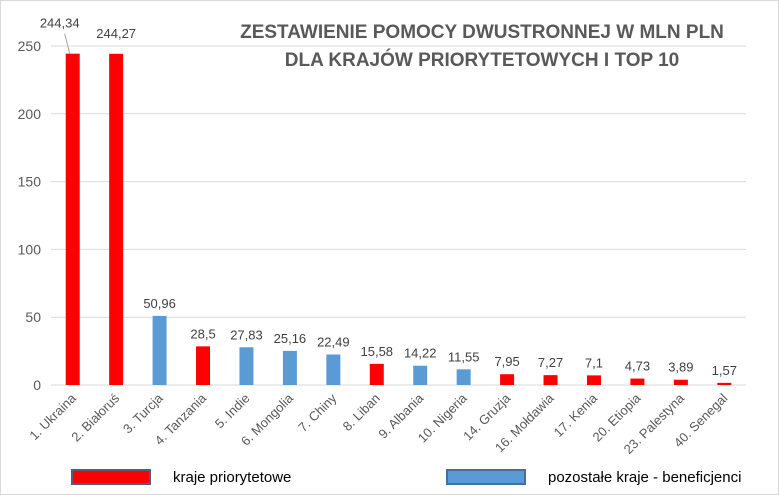 This screenshot has height=495, width=779. I want to click on data-label: 15,58, so click(377, 351).